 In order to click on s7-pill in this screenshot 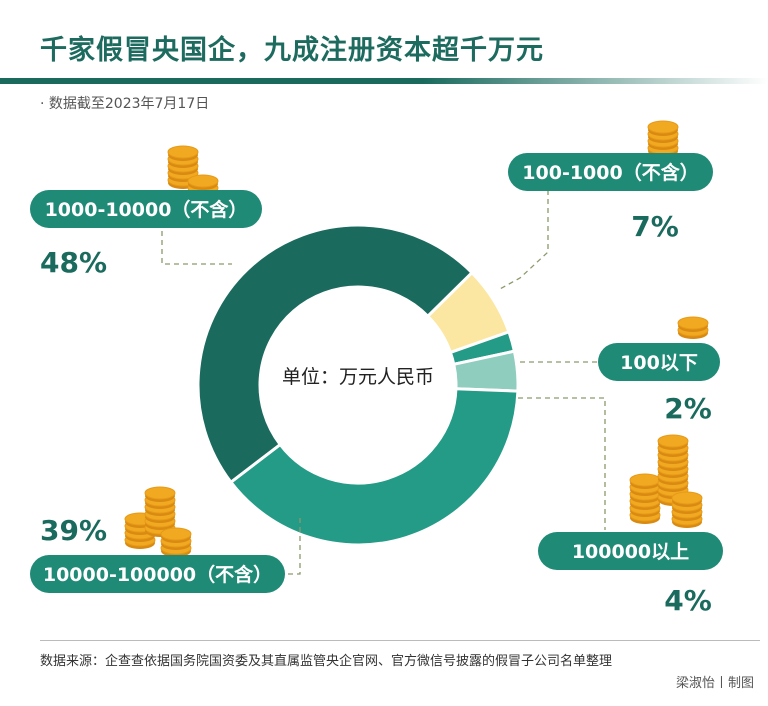, I will do `click(610, 172)`.